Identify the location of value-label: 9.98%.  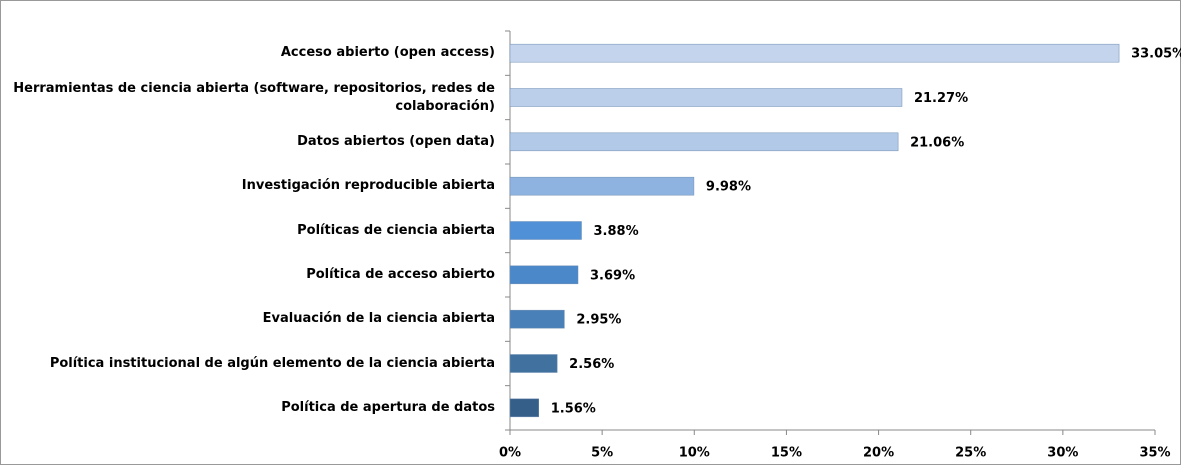
(728, 187).